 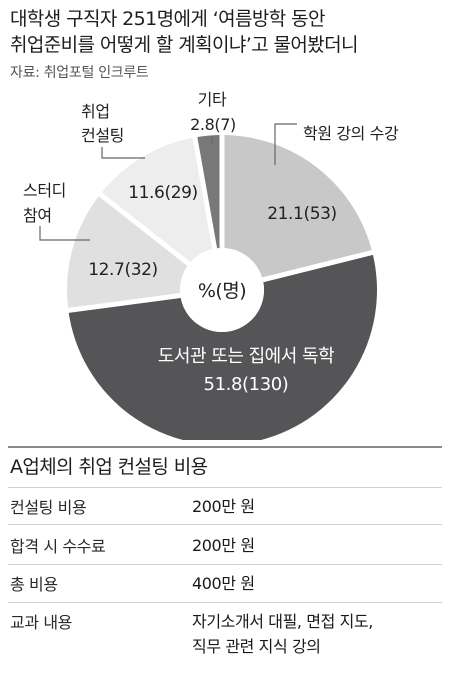 What do you see at coordinates (37, 215) in the screenshot?
I see `slice-label-study-group-2: 참여` at bounding box center [37, 215].